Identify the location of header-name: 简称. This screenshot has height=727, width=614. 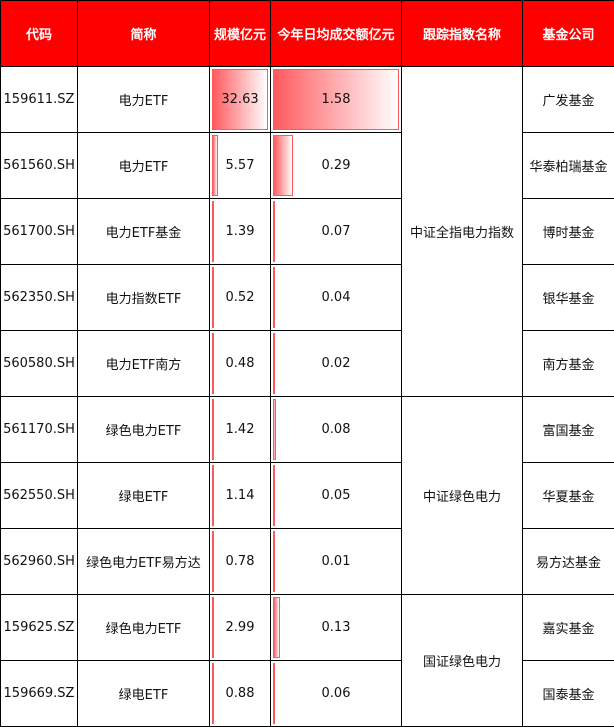
(143, 33).